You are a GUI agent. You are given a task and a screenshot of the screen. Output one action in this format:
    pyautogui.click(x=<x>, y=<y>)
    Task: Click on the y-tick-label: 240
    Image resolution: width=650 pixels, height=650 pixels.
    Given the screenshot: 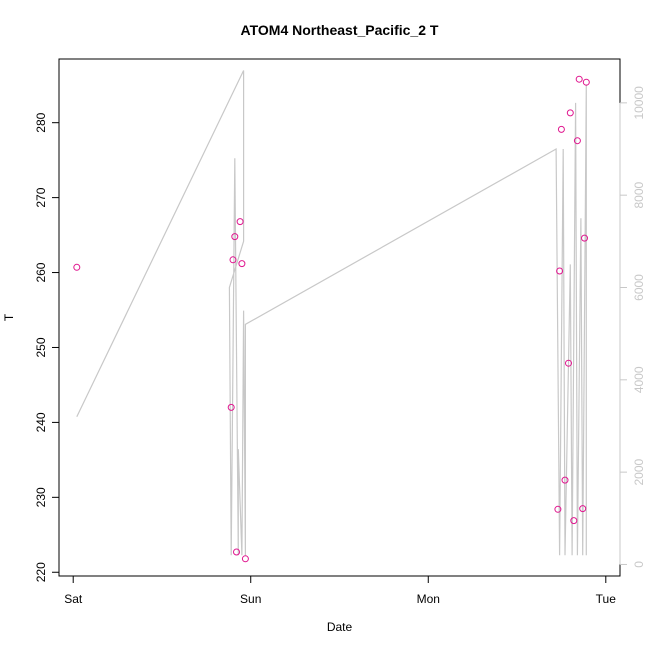 What is the action you would take?
    pyautogui.click(x=41, y=422)
    